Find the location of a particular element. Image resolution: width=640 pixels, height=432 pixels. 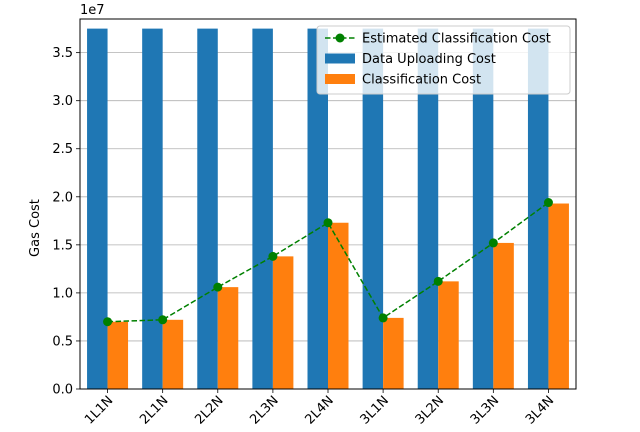

y-tick-label: 1.0 is located at coordinates (62, 293).